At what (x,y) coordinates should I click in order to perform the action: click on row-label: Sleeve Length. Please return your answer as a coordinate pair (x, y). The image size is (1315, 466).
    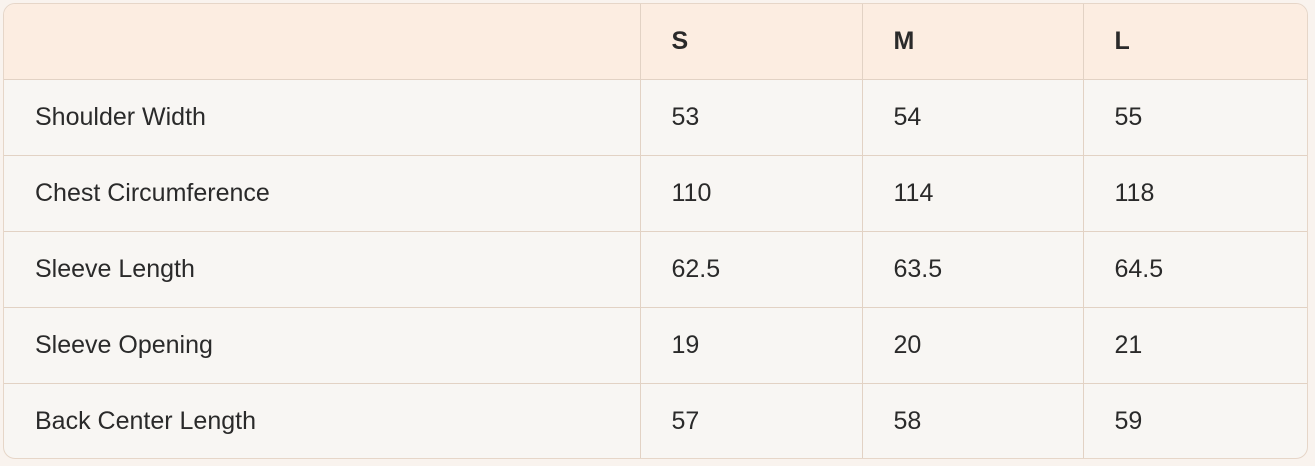
    Looking at the image, I should click on (322, 269).